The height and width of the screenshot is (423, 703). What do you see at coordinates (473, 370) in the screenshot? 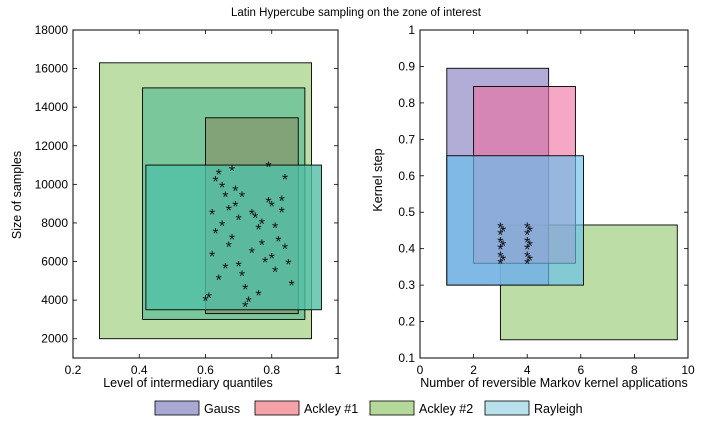
I see `right-xtick-label: 2` at bounding box center [473, 370].